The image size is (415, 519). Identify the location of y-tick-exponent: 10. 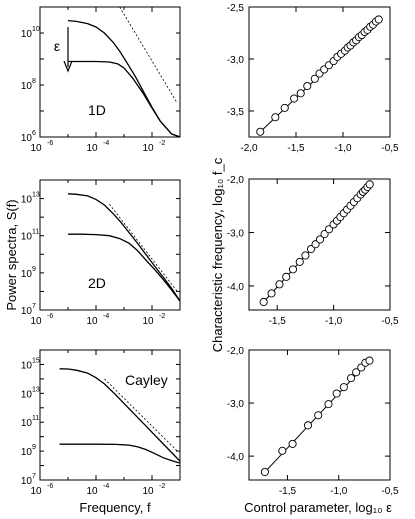
(36, 29).